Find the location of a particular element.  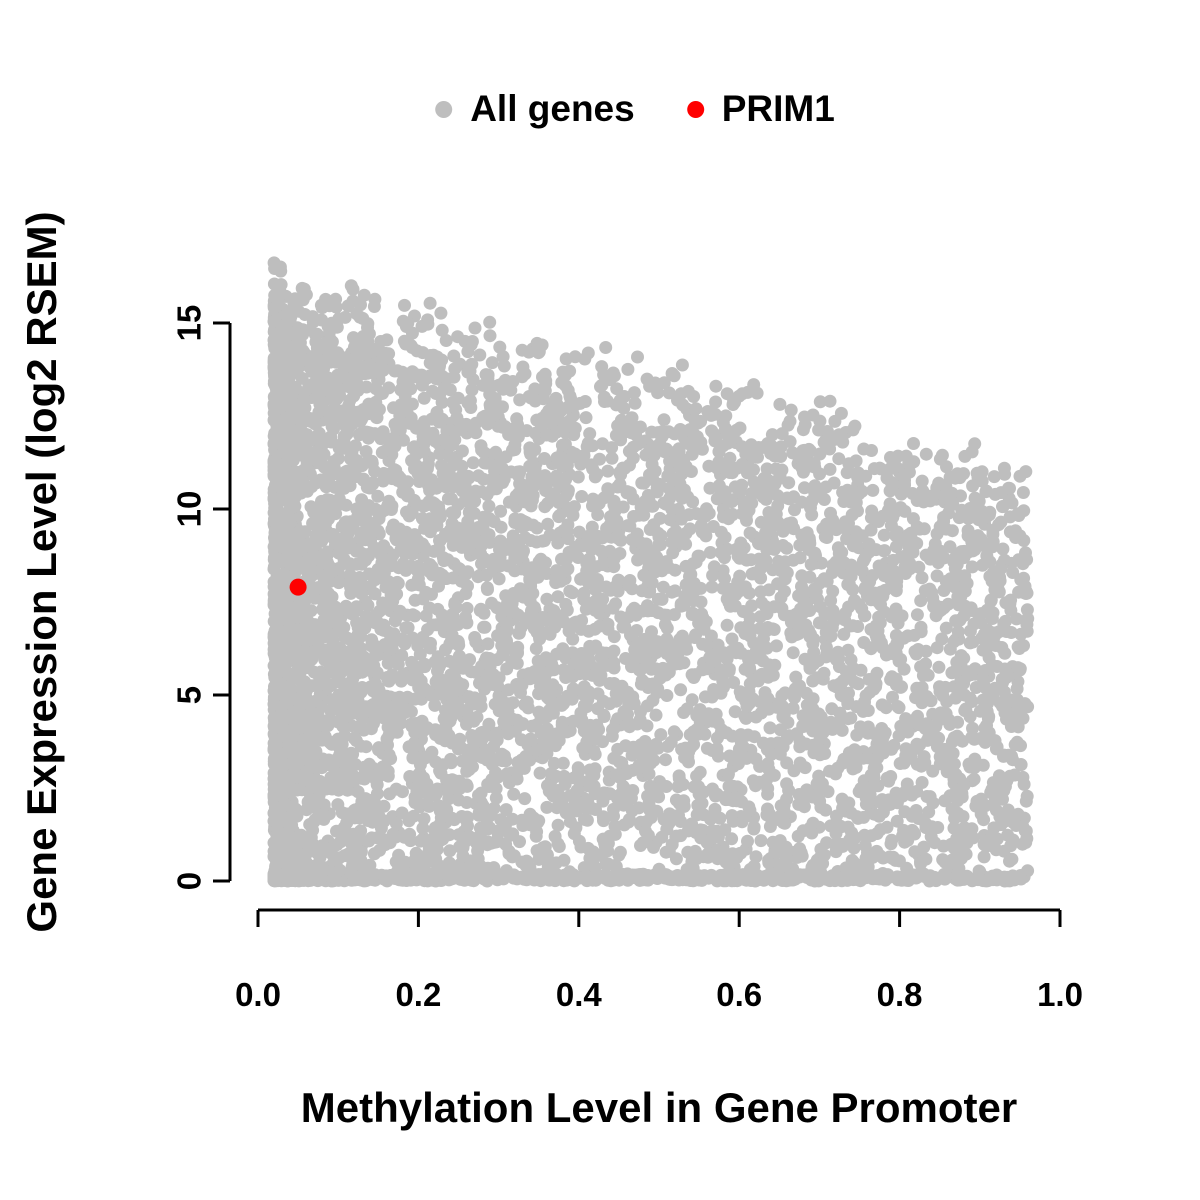

legend-item-prim1: PRIM1 is located at coordinates (760, 109).